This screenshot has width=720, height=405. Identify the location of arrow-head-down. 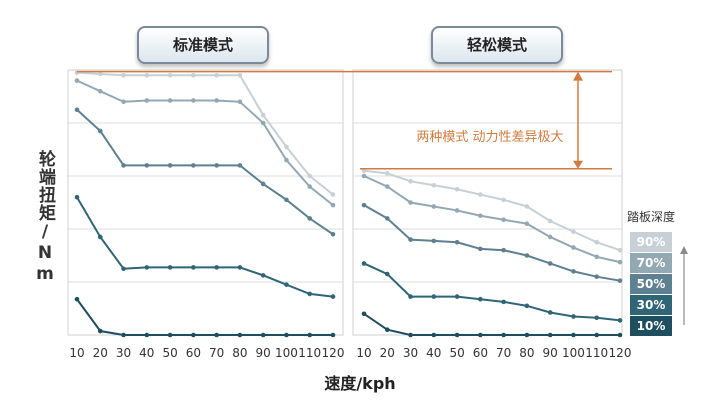
(578, 164).